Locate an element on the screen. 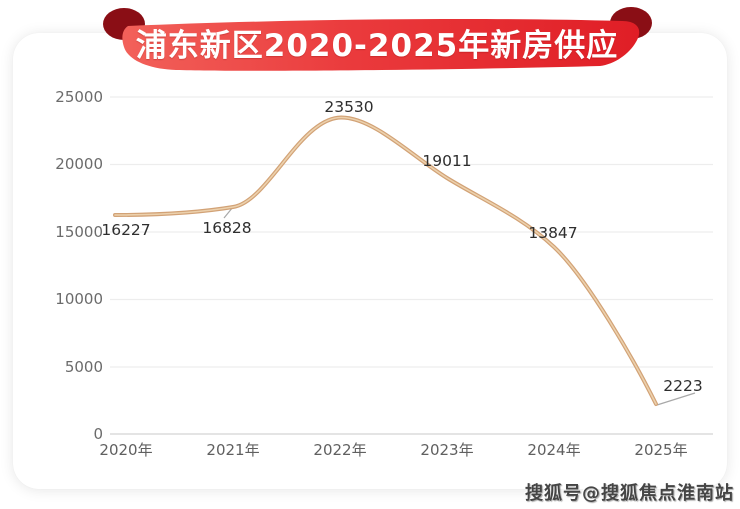 The height and width of the screenshot is (509, 740). ribbon-body is located at coordinates (381, 44).